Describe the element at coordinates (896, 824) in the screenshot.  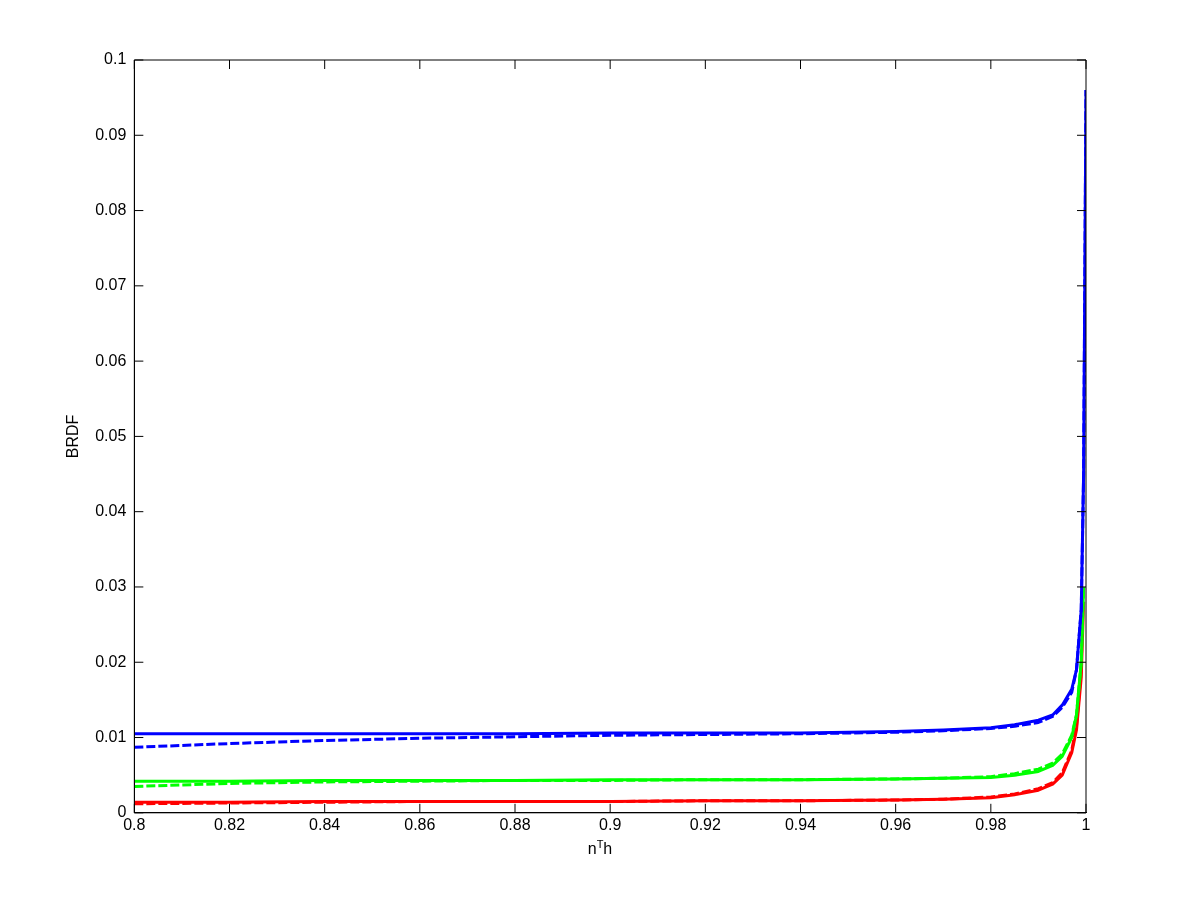
I see `x-tick-label: 0.96` at that location.